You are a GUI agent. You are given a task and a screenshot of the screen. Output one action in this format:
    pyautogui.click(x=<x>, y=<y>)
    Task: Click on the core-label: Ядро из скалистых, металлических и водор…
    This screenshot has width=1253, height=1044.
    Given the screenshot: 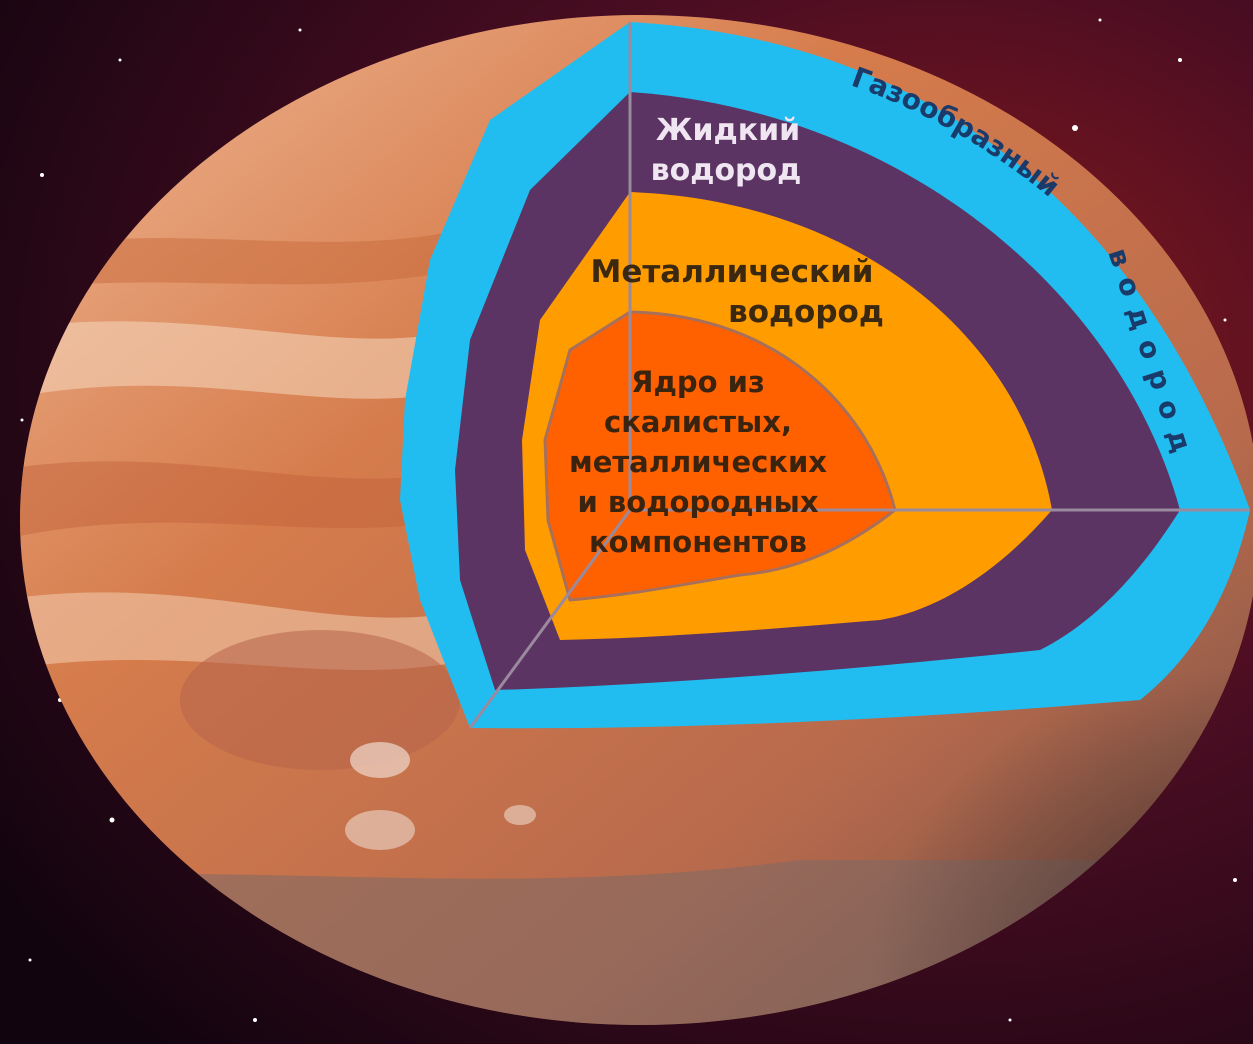 What is the action you would take?
    pyautogui.click(x=698, y=462)
    